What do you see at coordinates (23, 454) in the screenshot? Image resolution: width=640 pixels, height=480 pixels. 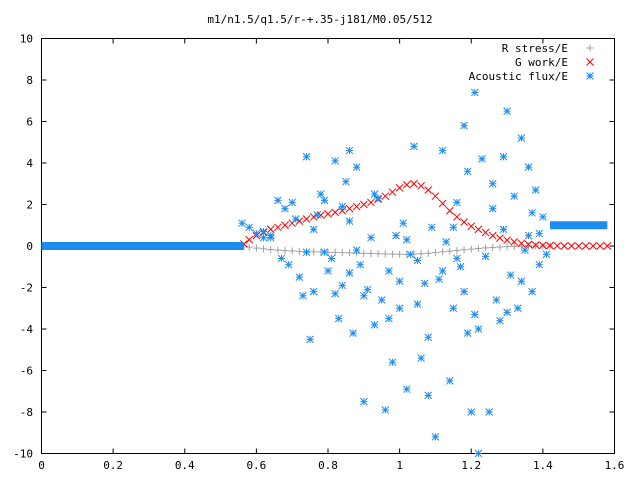 I see `y-tick-label: -10` at bounding box center [23, 454].